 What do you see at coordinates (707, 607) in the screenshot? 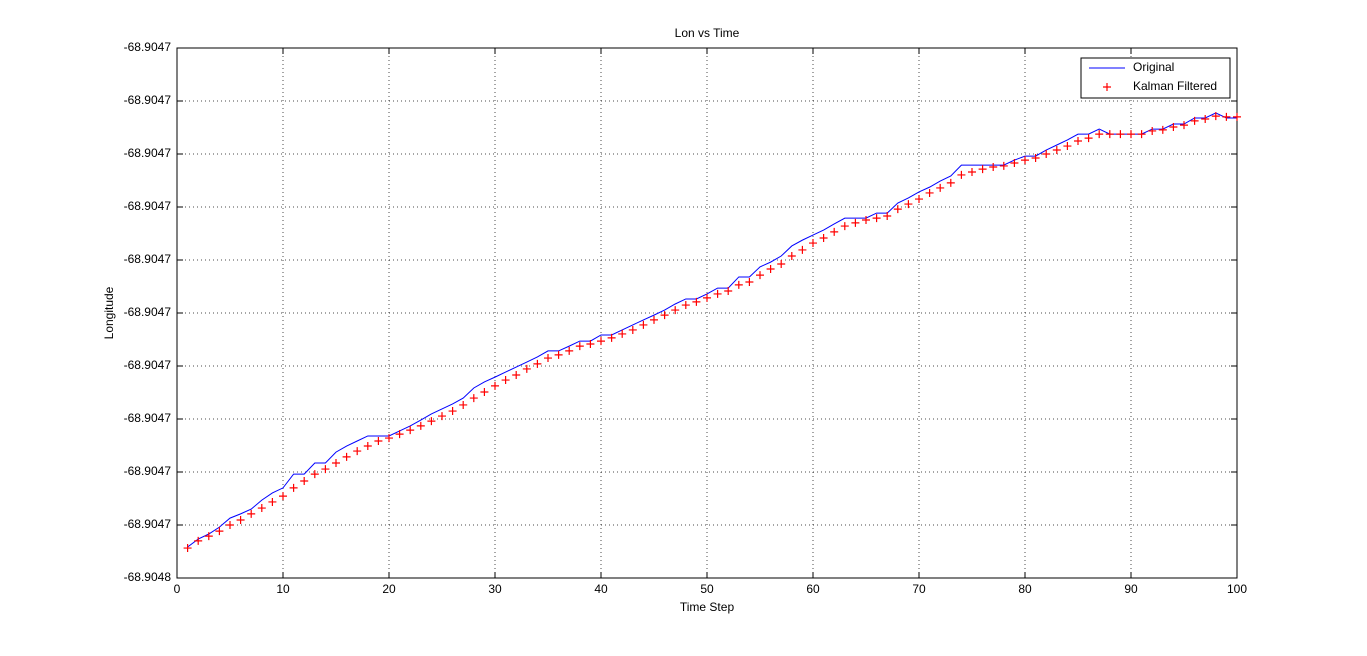
I see `x-axis-label: Time Step` at bounding box center [707, 607].